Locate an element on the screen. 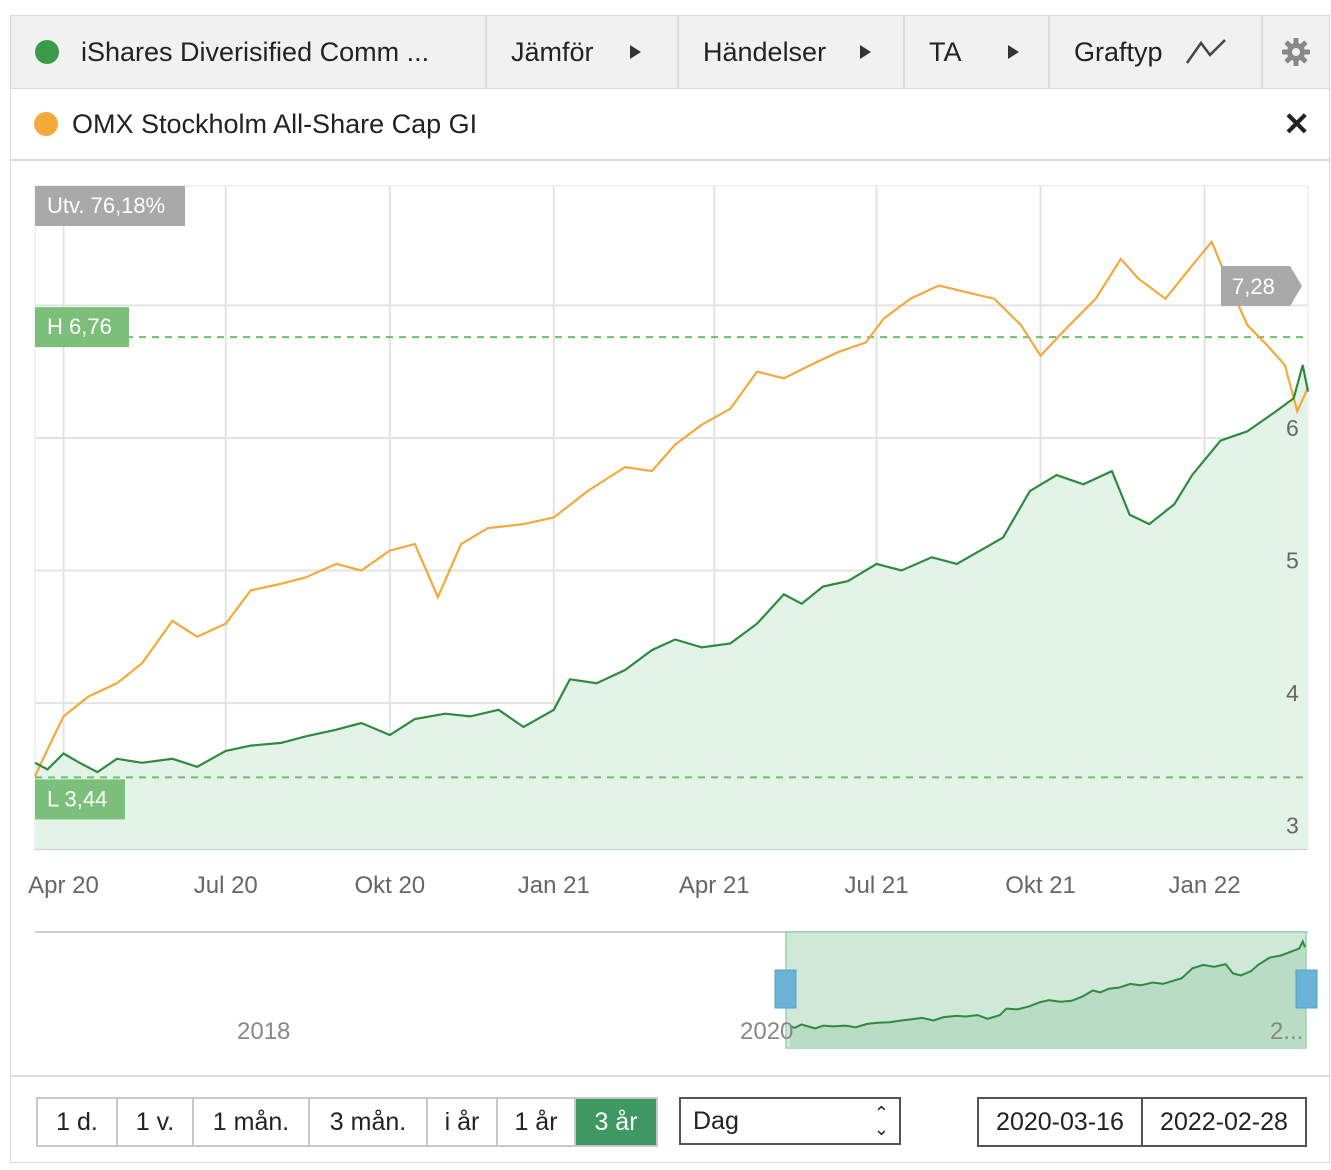  low-badge: L 3,44 is located at coordinates (80, 799).